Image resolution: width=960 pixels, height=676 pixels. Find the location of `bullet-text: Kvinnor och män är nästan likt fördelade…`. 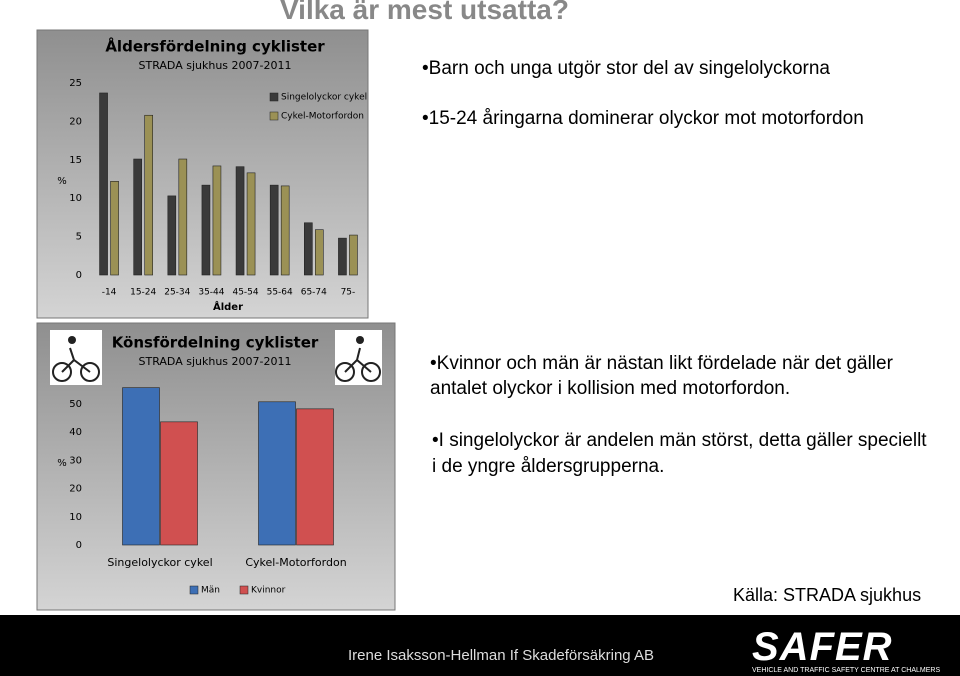

bullet-text: Kvinnor och män är nästan likt fördelade… is located at coordinates (661, 376).